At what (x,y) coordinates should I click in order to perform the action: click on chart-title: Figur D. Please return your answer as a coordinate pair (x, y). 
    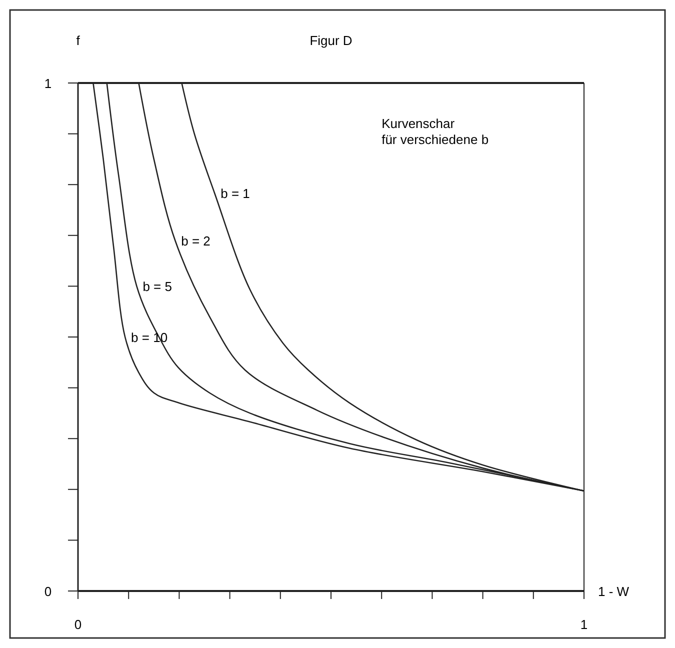
    Looking at the image, I should click on (331, 40).